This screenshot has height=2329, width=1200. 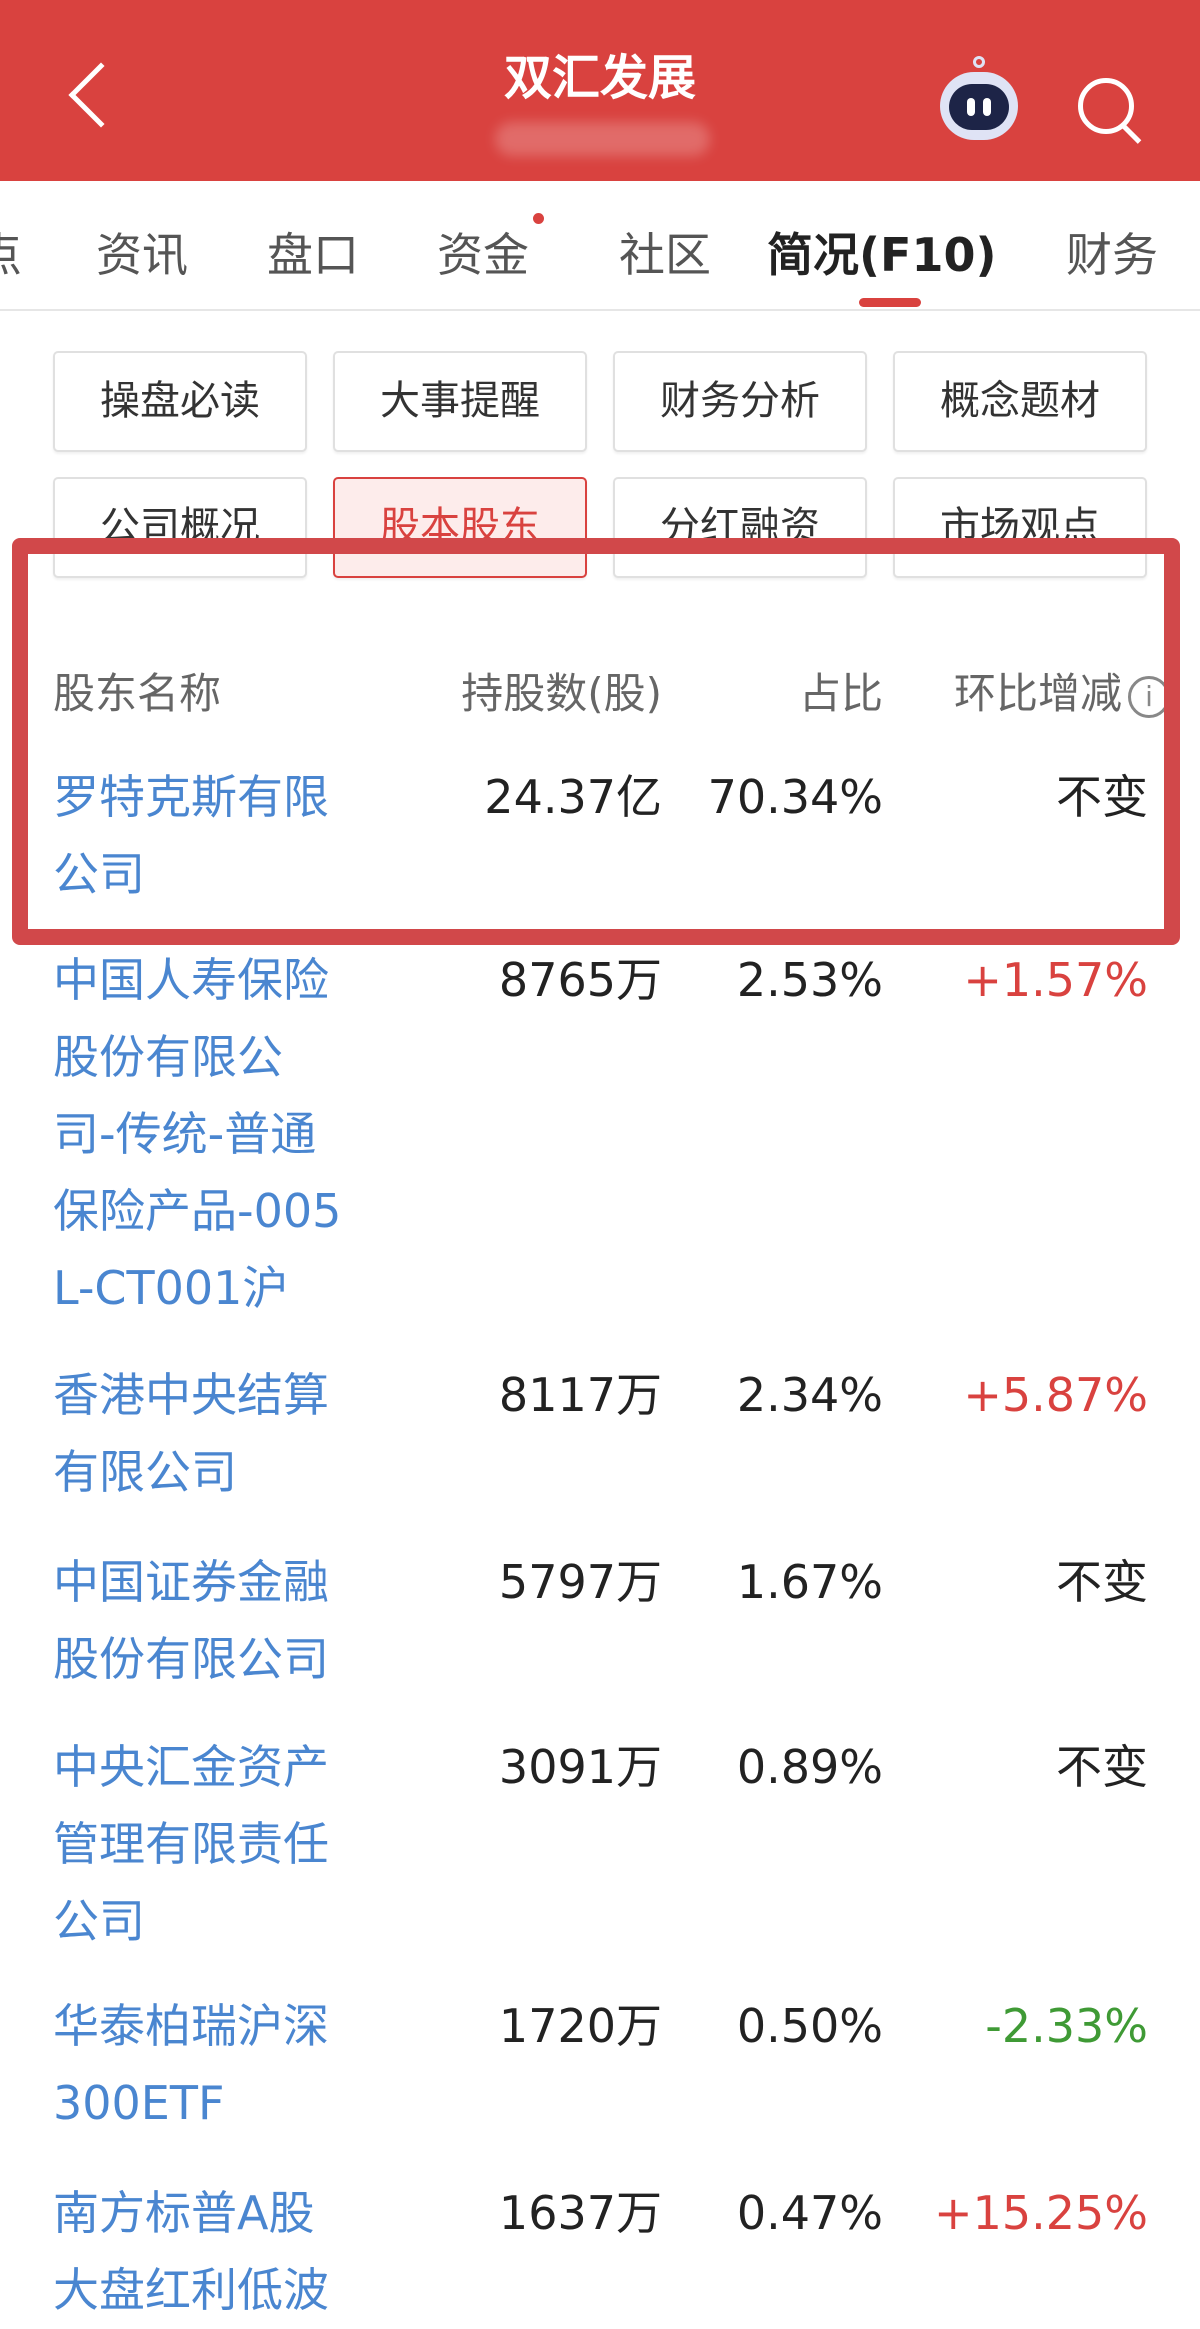 What do you see at coordinates (1020, 527) in the screenshot?
I see `btn-market-views: 市场观点` at bounding box center [1020, 527].